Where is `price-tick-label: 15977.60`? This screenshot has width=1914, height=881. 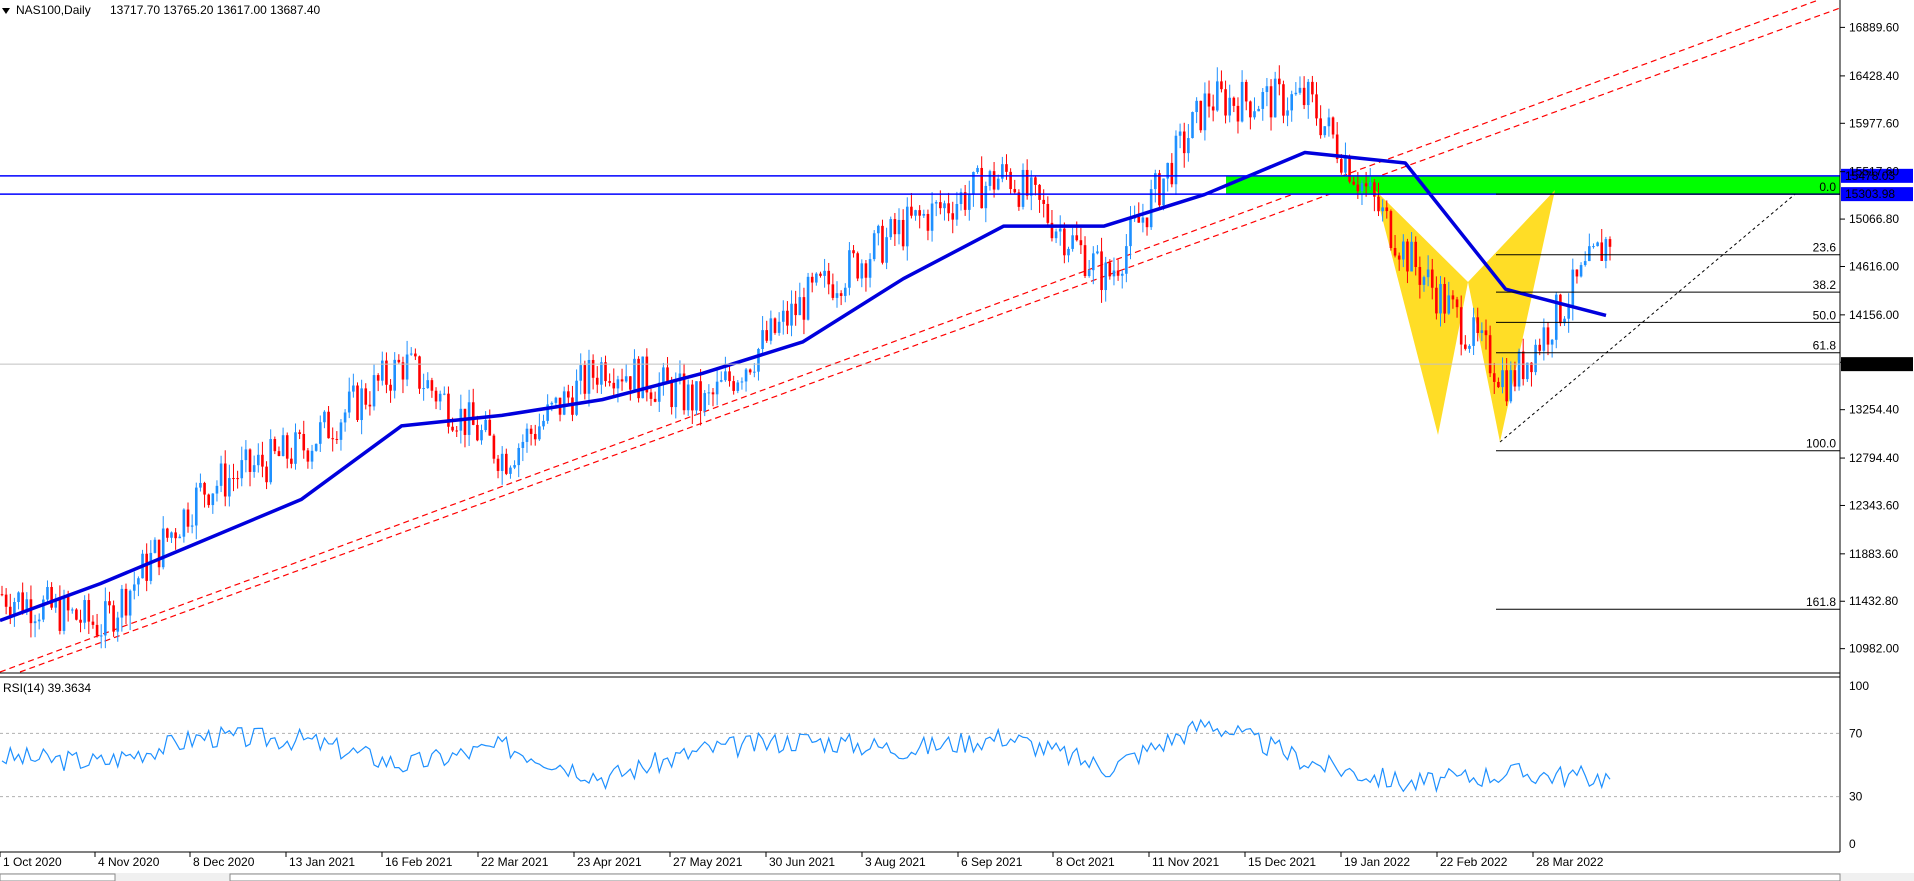 price-tick-label: 15977.60 is located at coordinates (1874, 123).